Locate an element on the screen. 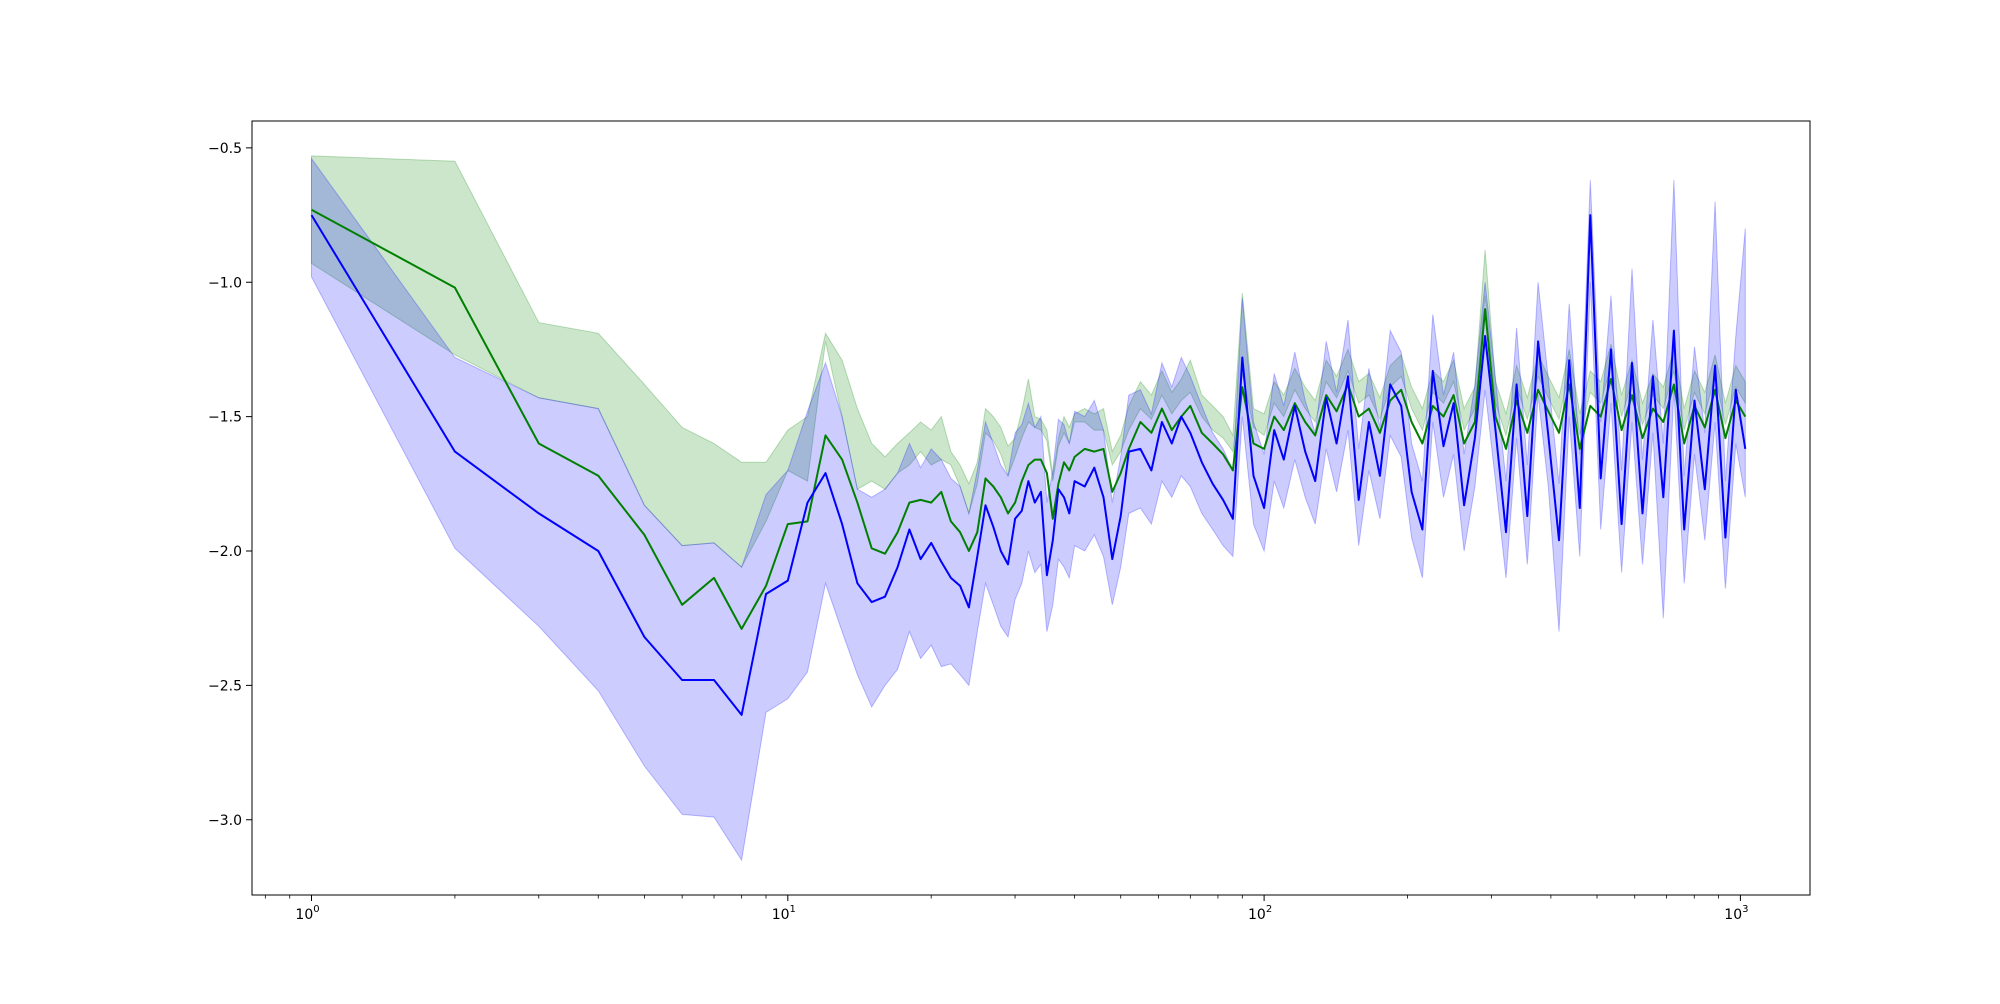 The image size is (2000, 1004). y-tick-label: −2.0 is located at coordinates (225, 552).